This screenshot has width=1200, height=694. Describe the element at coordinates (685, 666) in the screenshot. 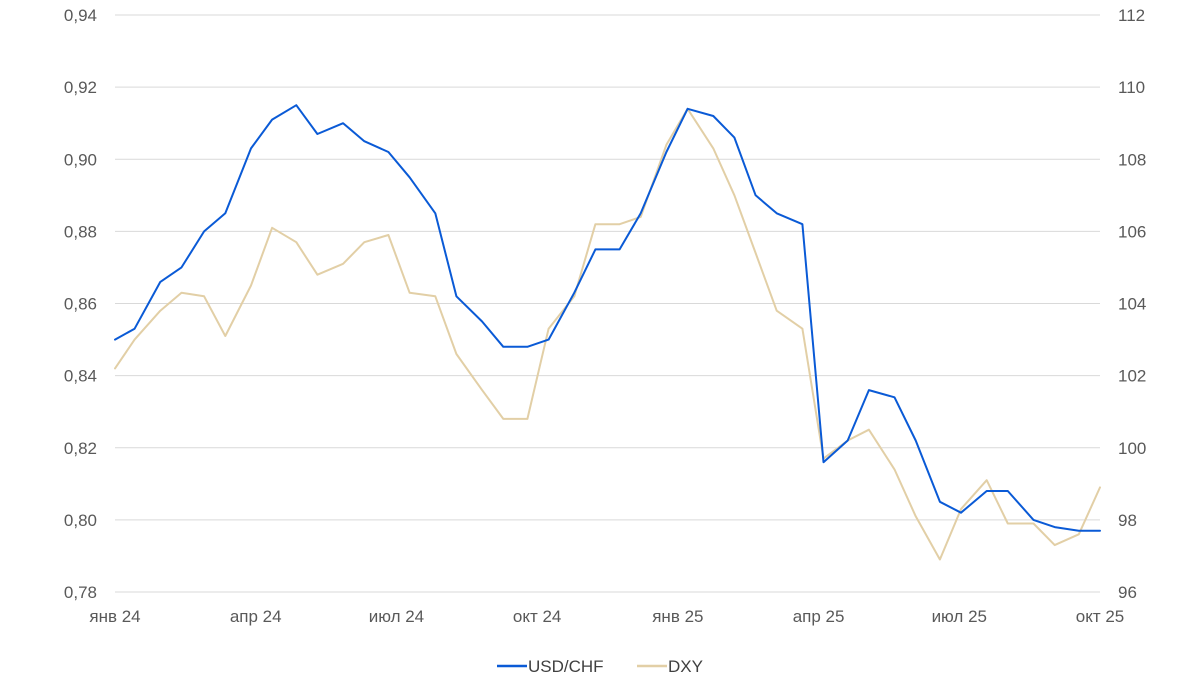

I see `legend-label-dxy: DXY` at that location.